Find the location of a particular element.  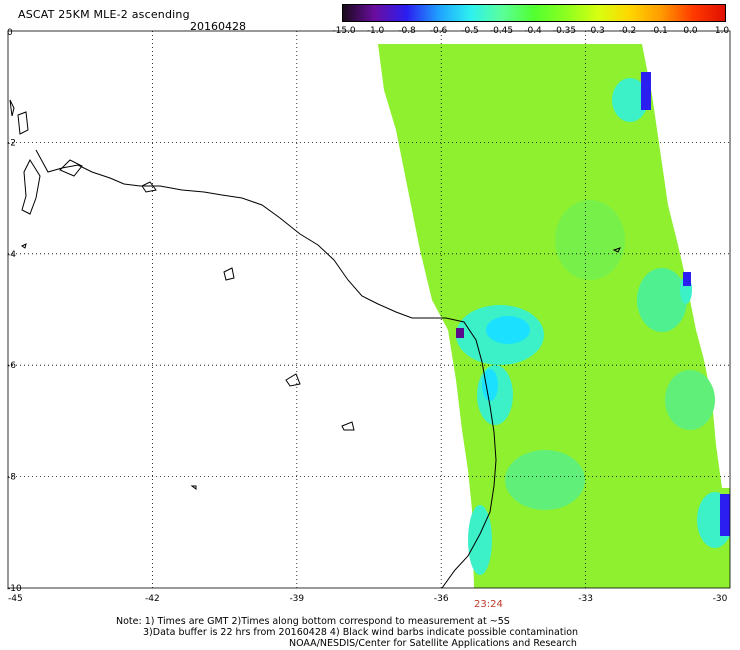

latitude-tick-label: -8 is located at coordinates (11, 478).